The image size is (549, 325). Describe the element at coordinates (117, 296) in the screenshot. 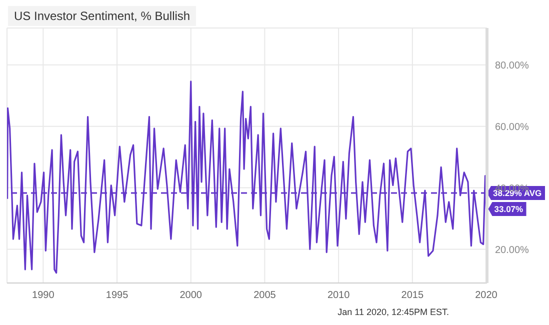

I see `x-tick-label: 1995` at that location.